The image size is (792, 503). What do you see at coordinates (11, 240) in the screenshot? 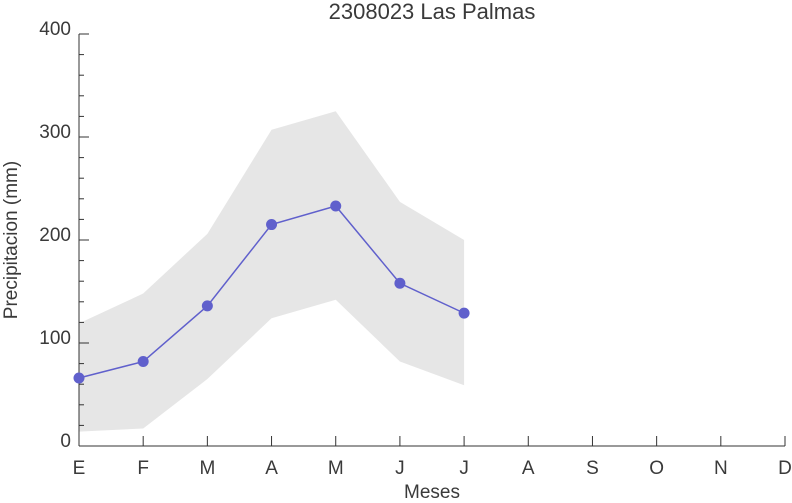
I see `y-axis-label: Precipitacion (mm)` at bounding box center [11, 240].